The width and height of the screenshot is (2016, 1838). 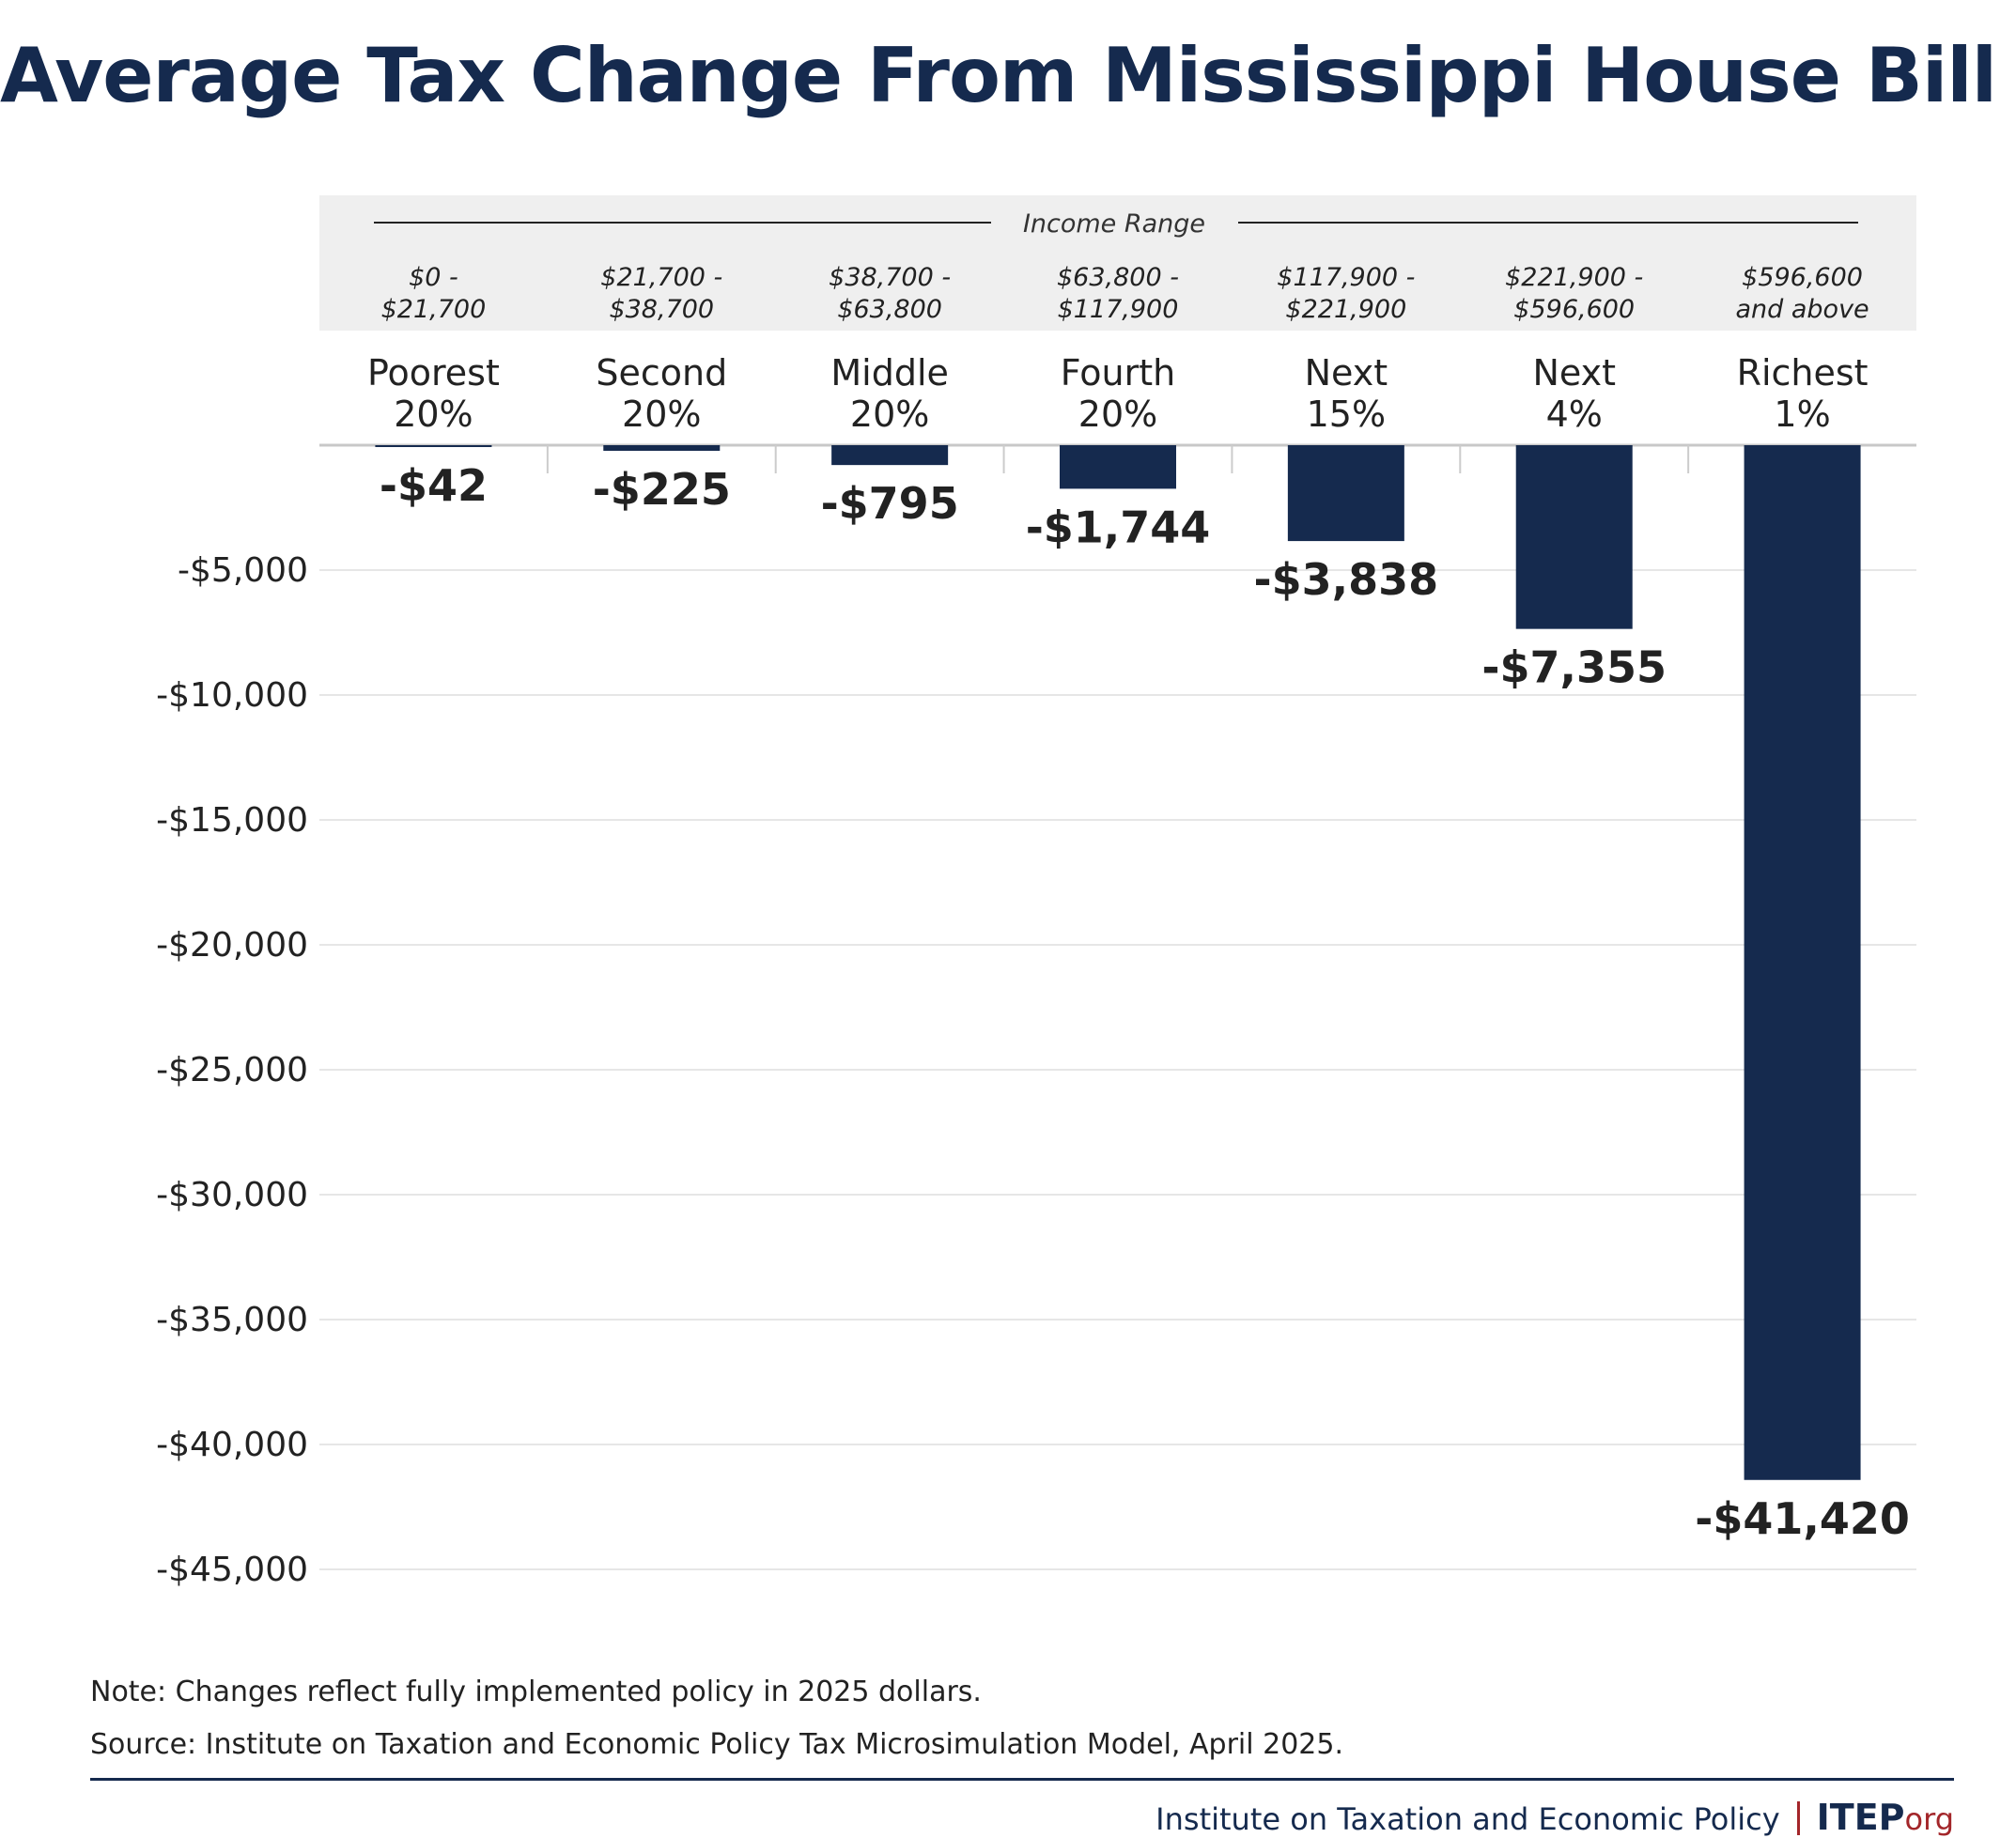 I want to click on category-label: Next 15%, so click(x=1346, y=393).